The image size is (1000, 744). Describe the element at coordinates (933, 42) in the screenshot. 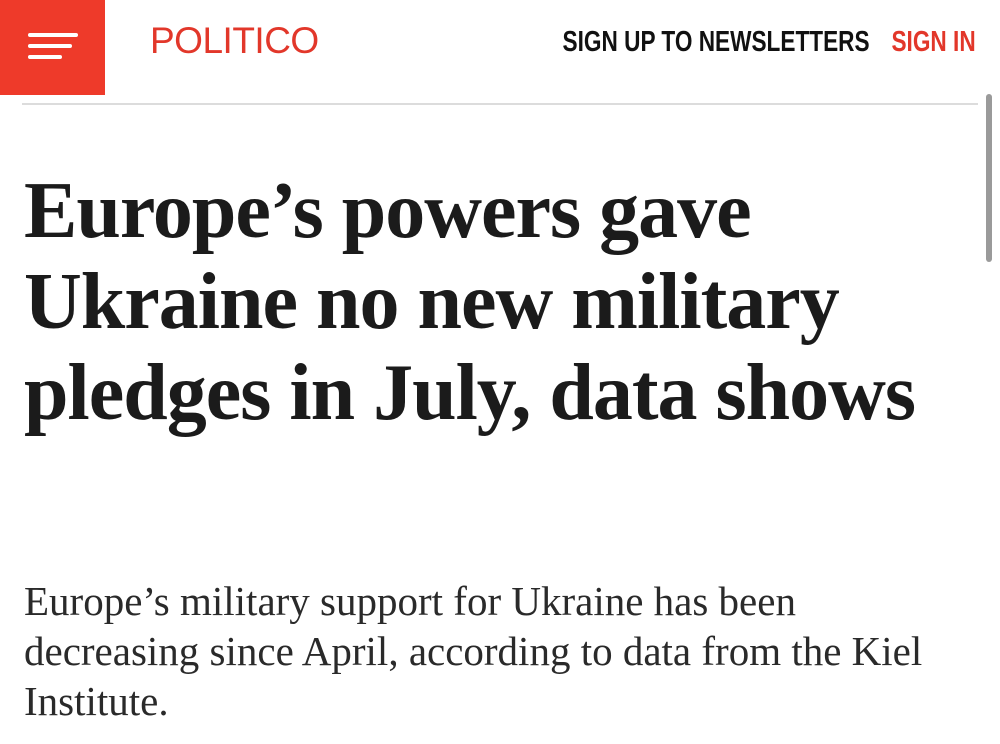

I see `signin-link: SIGN IN` at that location.